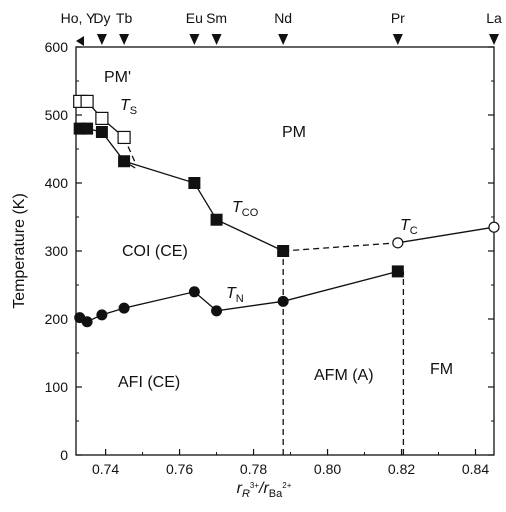 This screenshot has height=512, width=506. What do you see at coordinates (264, 490) in the screenshot?
I see `x-axis-title: rR3+/rBa2+` at bounding box center [264, 490].